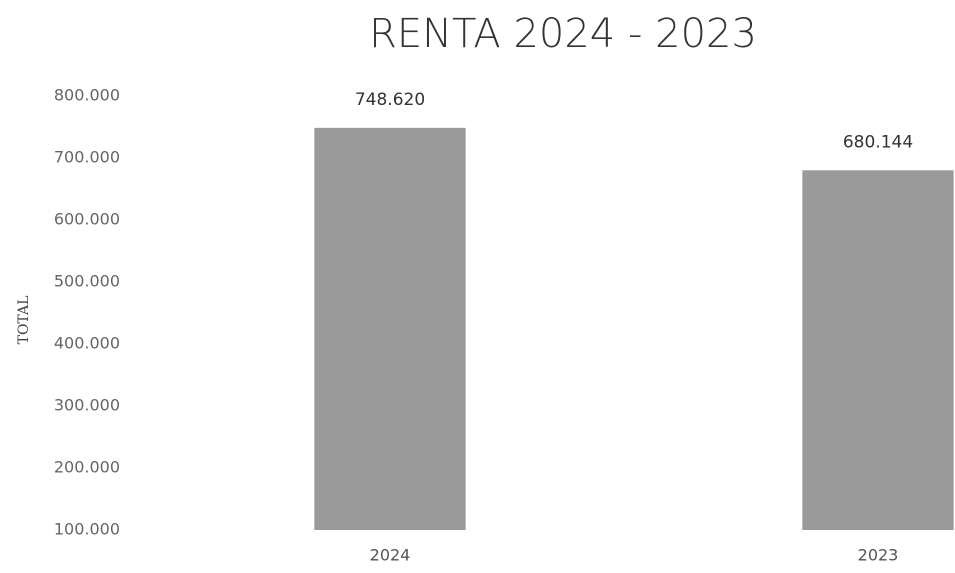 Image resolution: width=955 pixels, height=573 pixels. What do you see at coordinates (87, 467) in the screenshot?
I see `y-tick-label: 200.000` at bounding box center [87, 467].